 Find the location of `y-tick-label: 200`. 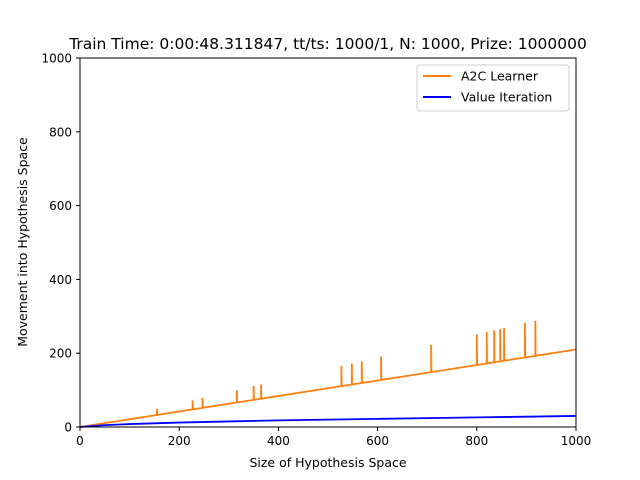

y-tick-label: 200 is located at coordinates (60, 354).